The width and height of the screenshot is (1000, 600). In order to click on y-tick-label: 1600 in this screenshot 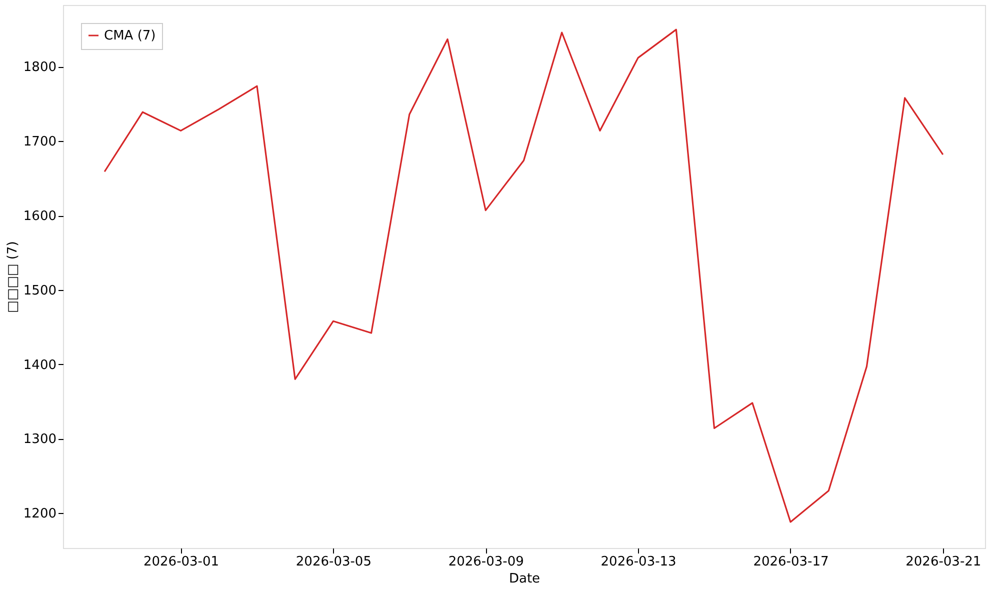, I will do `click(39, 216)`.